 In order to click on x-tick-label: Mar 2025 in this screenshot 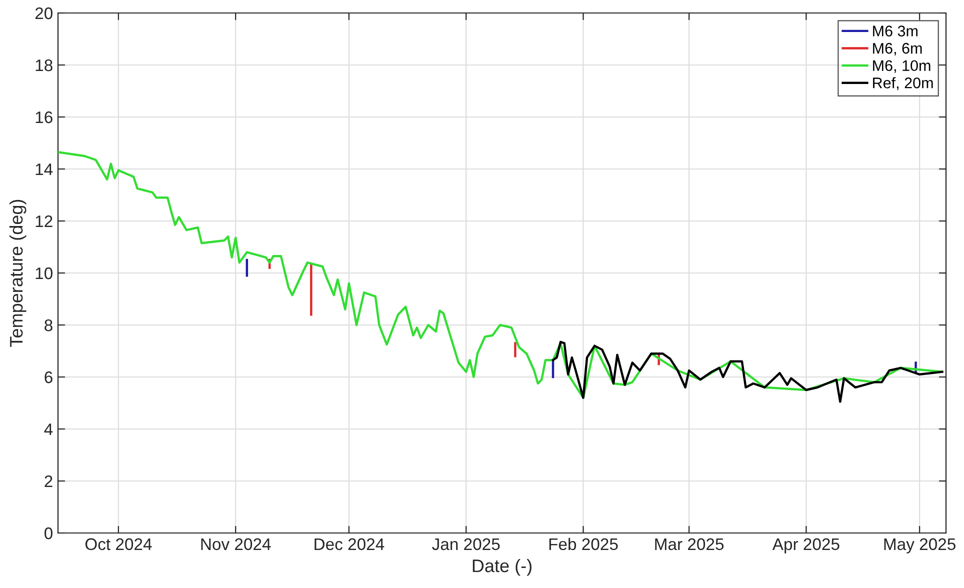, I will do `click(689, 544)`.